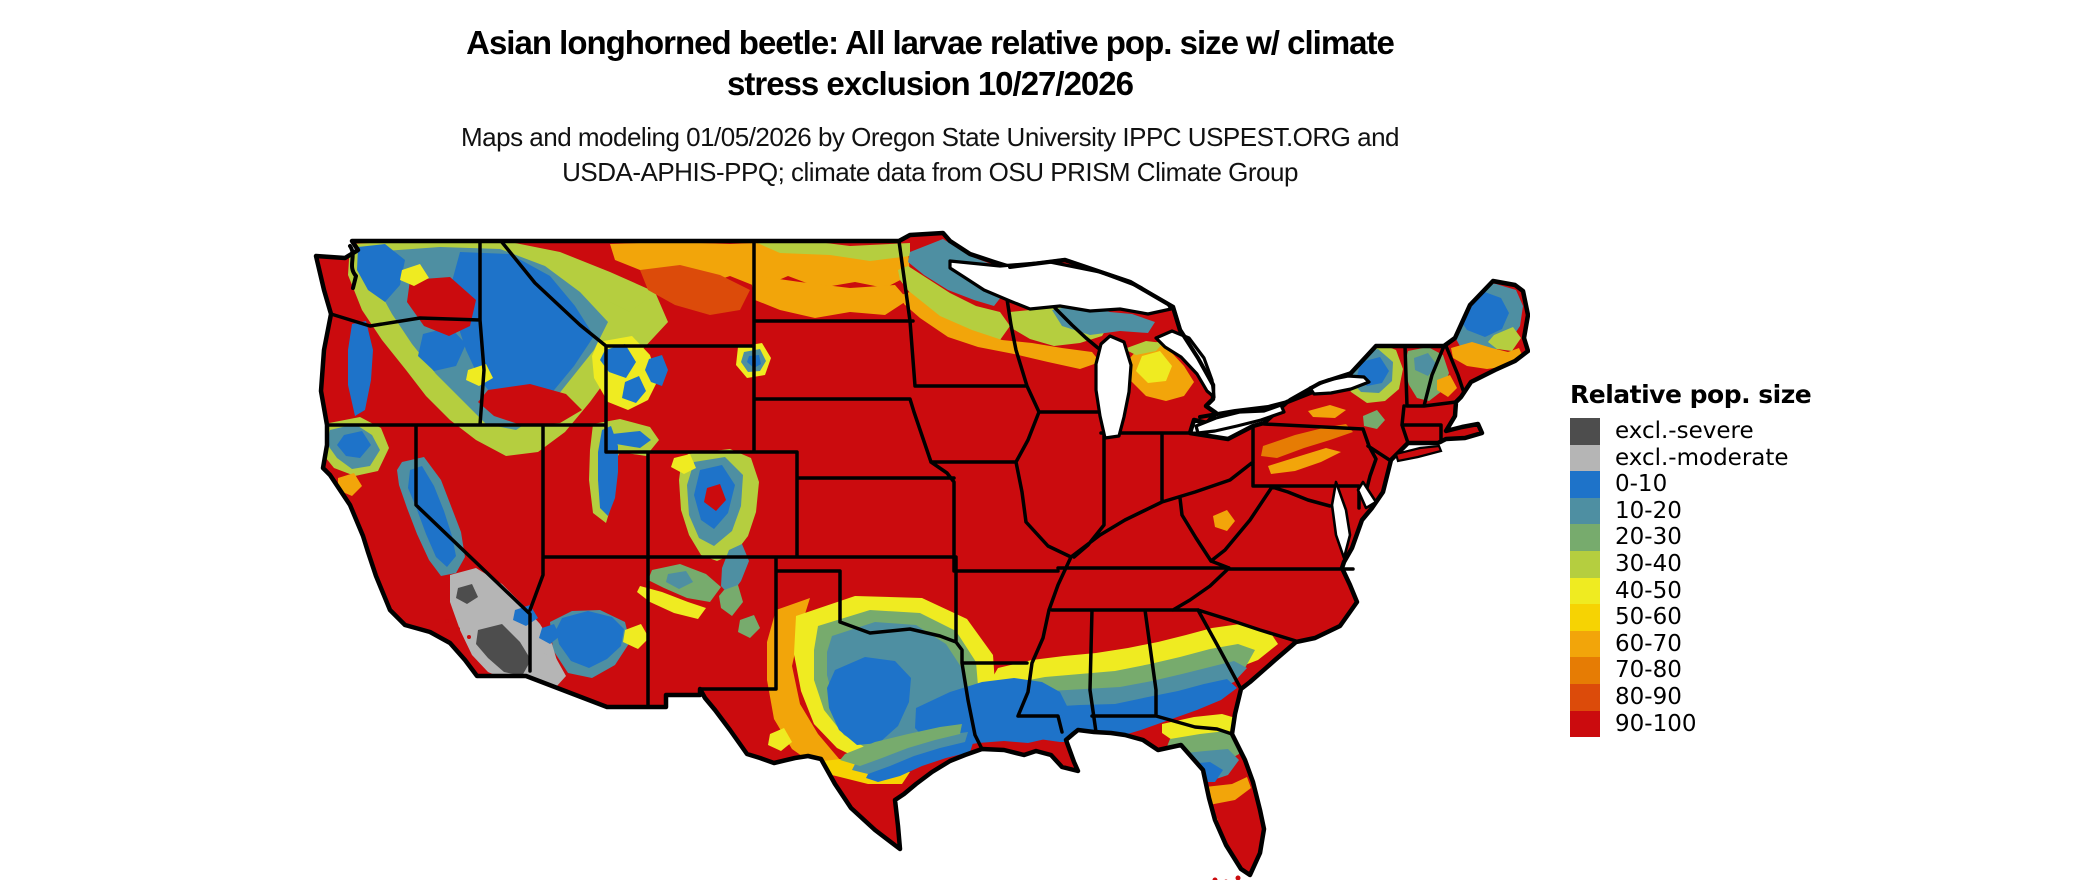  What do you see at coordinates (1341, 520) in the screenshot?
I see `chesapeake-bay` at bounding box center [1341, 520].